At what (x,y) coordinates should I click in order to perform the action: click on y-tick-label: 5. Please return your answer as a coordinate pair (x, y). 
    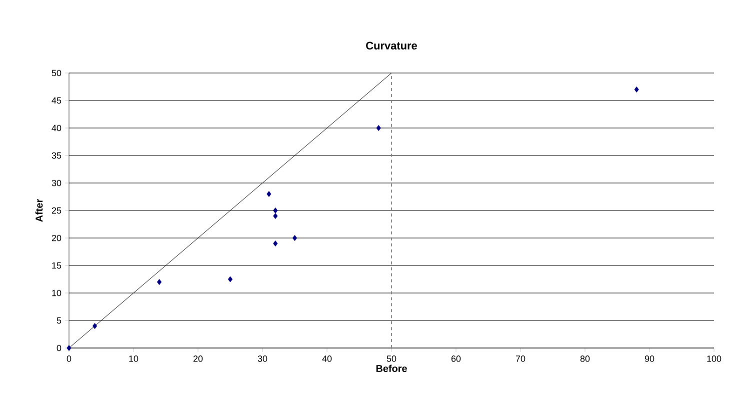
    Looking at the image, I should click on (59, 320).